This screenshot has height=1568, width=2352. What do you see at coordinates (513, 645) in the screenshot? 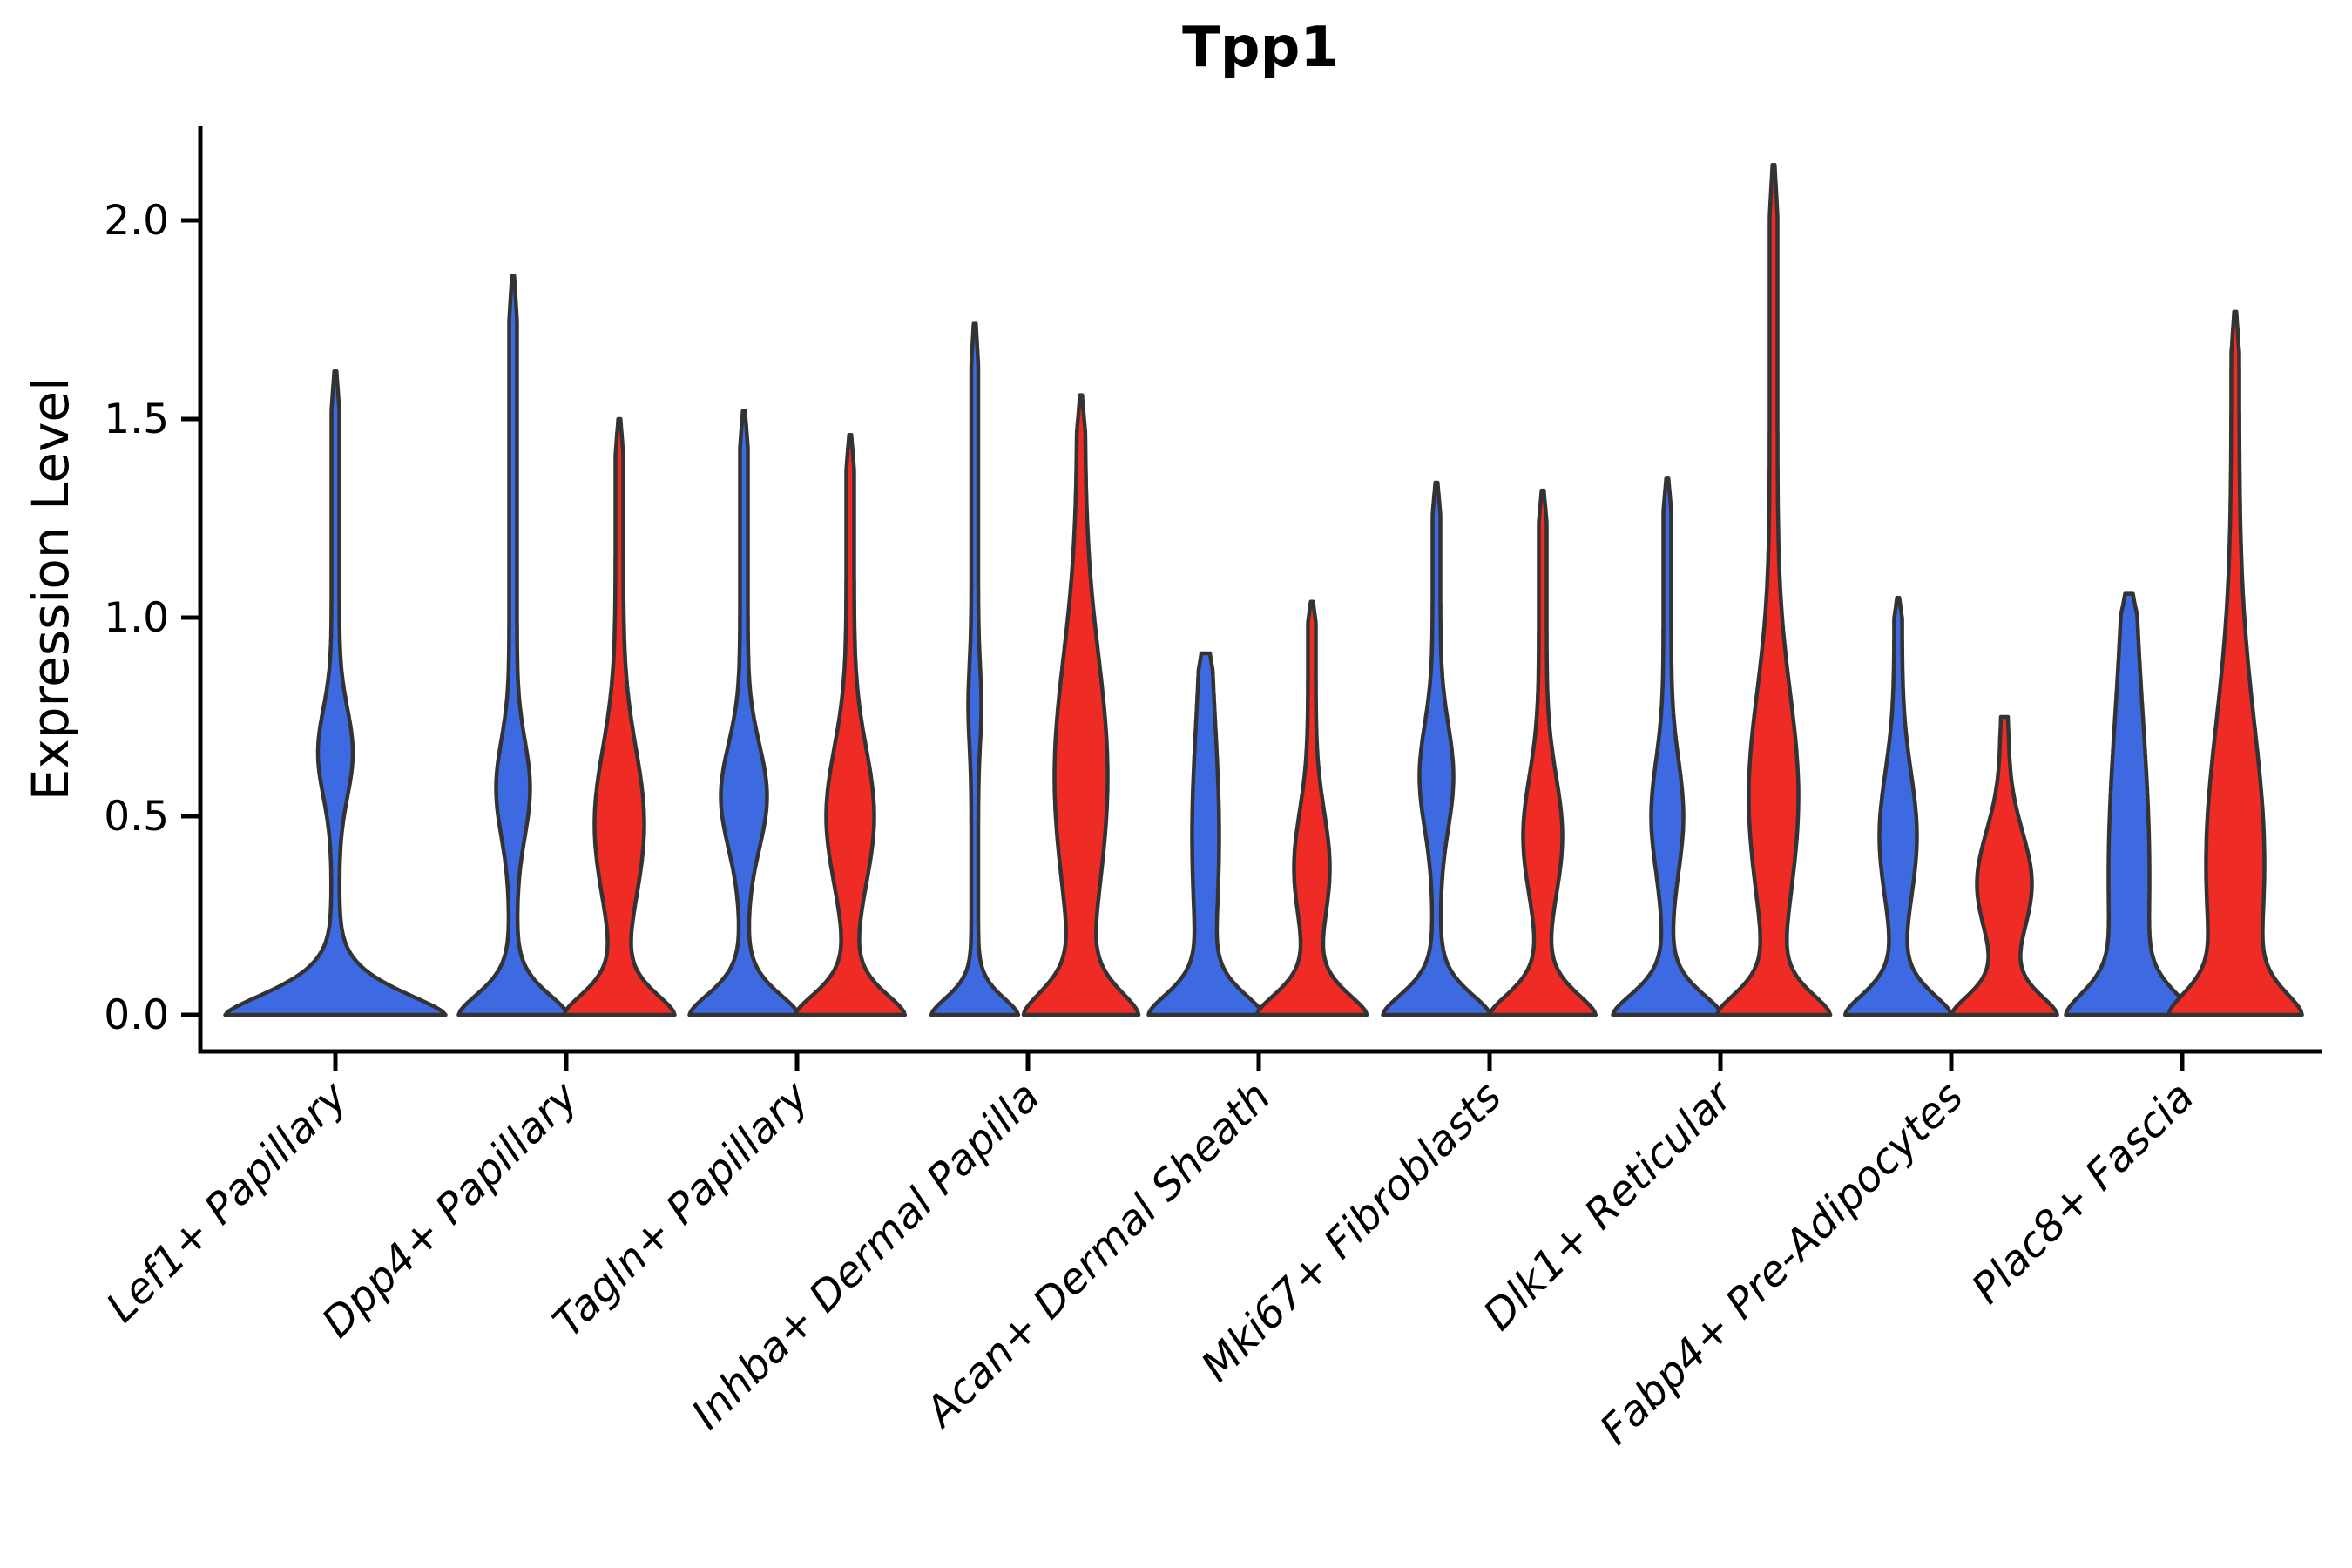
I see `violin-dpp4-papillary-blue` at bounding box center [513, 645].